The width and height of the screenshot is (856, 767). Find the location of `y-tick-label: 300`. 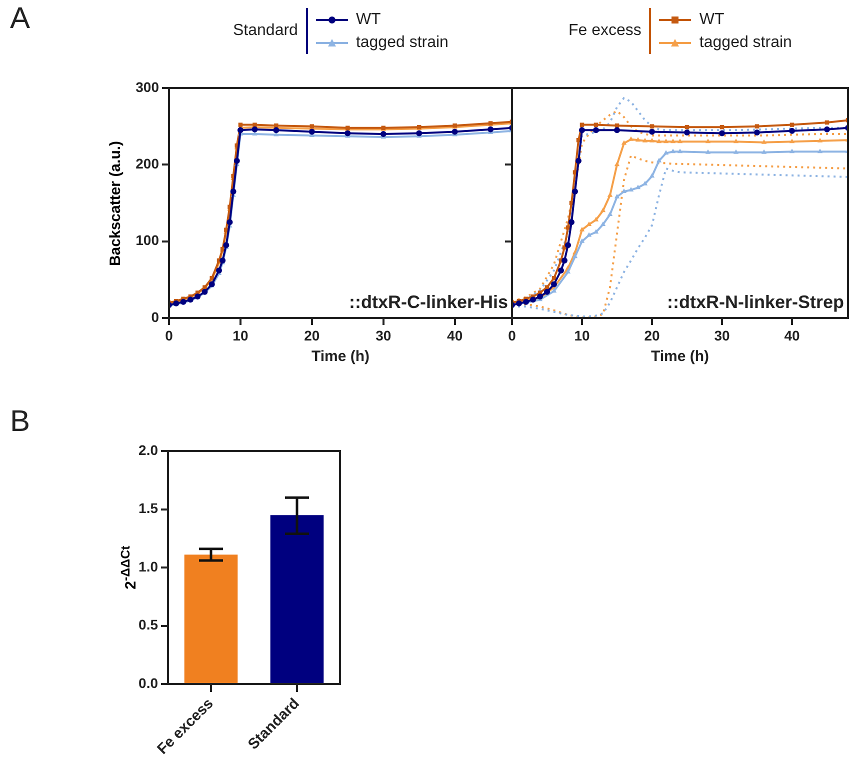

y-tick-label: 300 is located at coordinates (148, 86).